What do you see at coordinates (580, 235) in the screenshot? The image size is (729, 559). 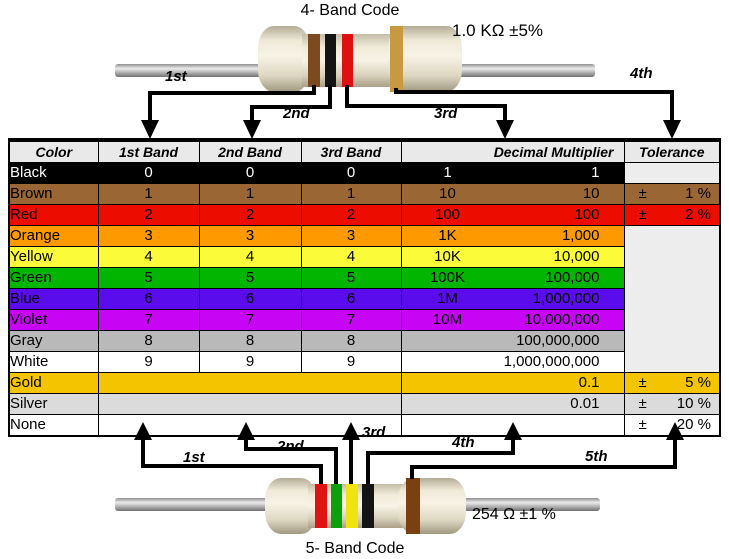 I see `multiplier-long: 1,000` at bounding box center [580, 235].